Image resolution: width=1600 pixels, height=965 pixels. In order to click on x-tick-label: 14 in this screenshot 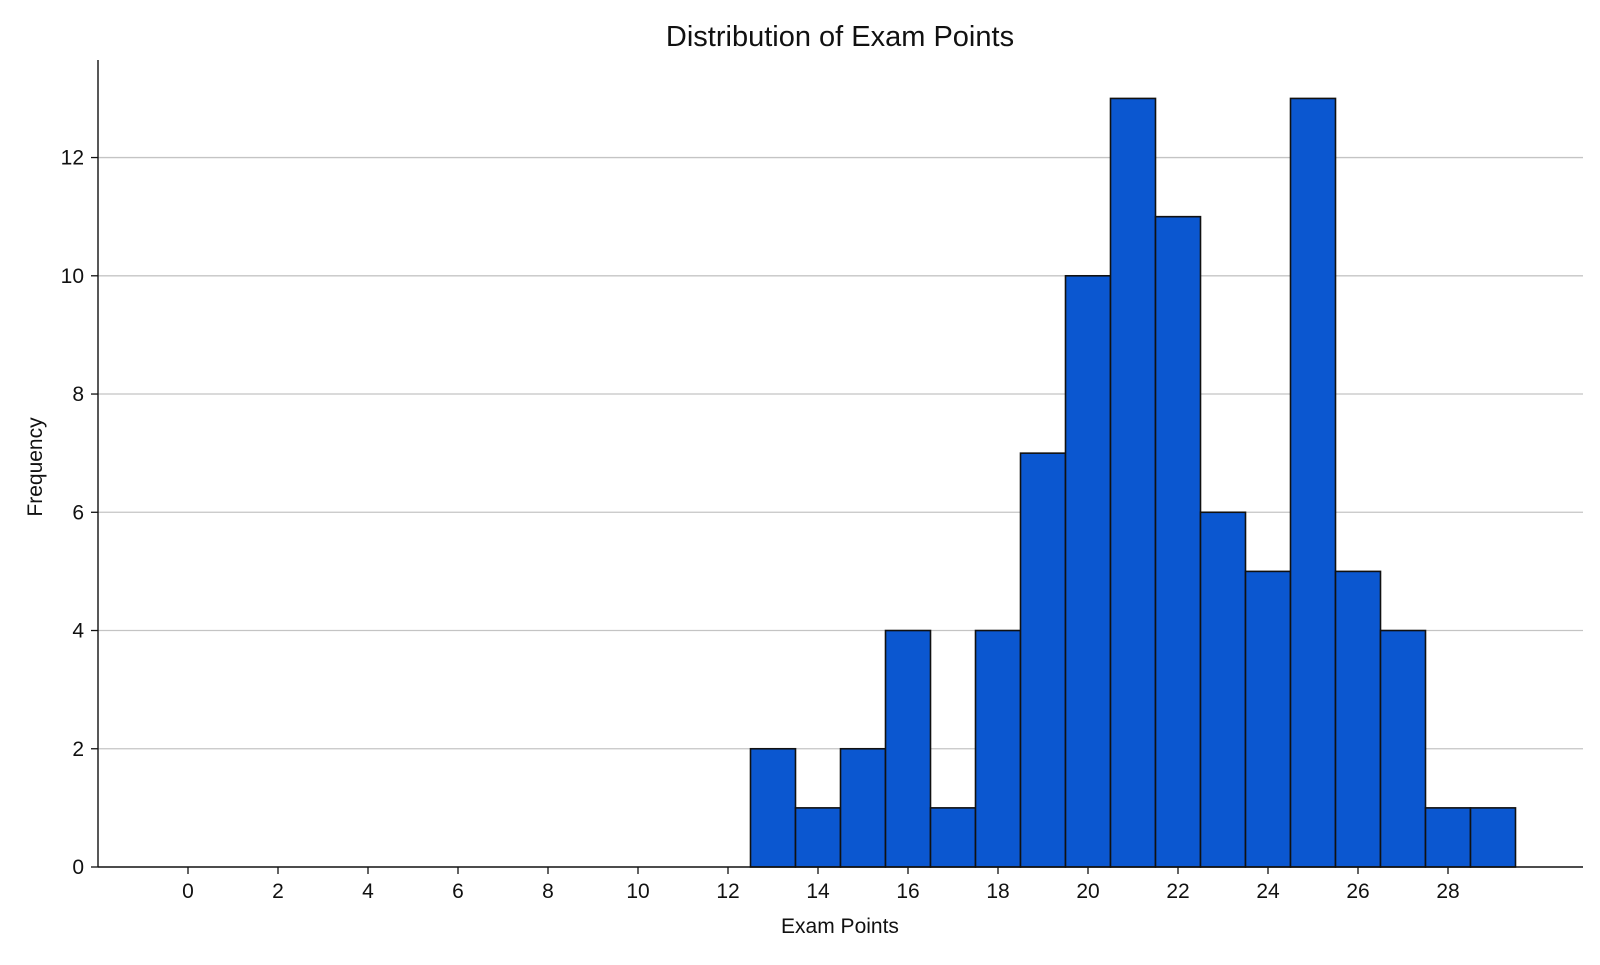, I will do `click(818, 891)`.